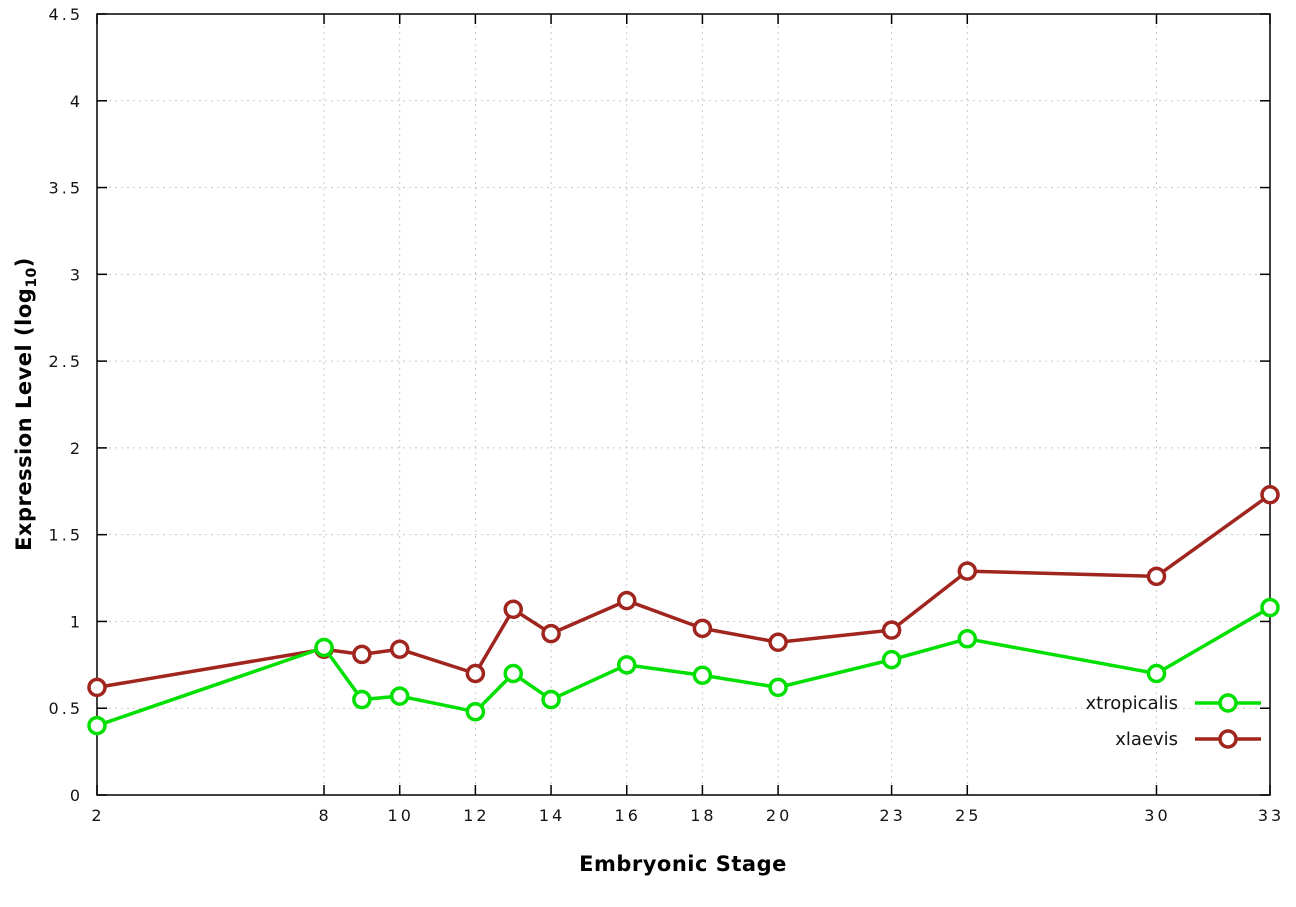 The height and width of the screenshot is (907, 1296). I want to click on legend-item-xlaevis: xlaevis, so click(1175, 739).